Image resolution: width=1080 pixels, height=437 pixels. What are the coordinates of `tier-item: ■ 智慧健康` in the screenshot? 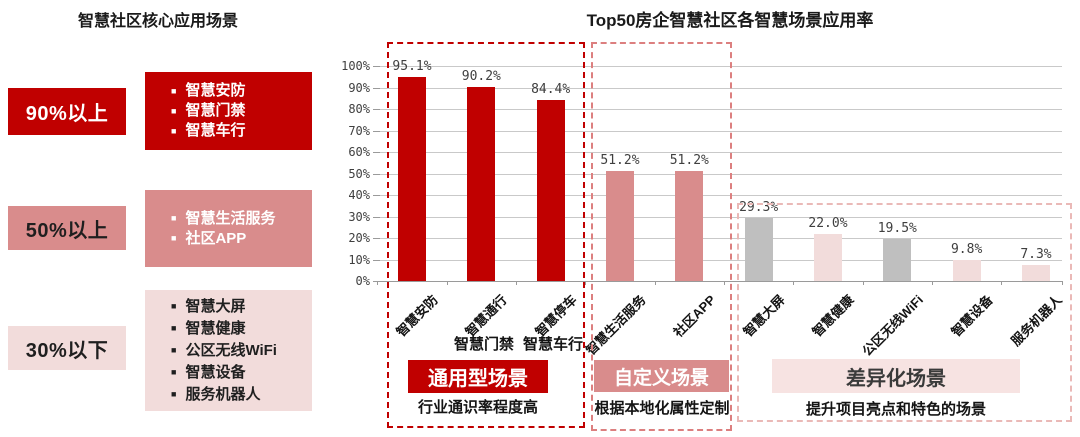 It's located at (241, 329).